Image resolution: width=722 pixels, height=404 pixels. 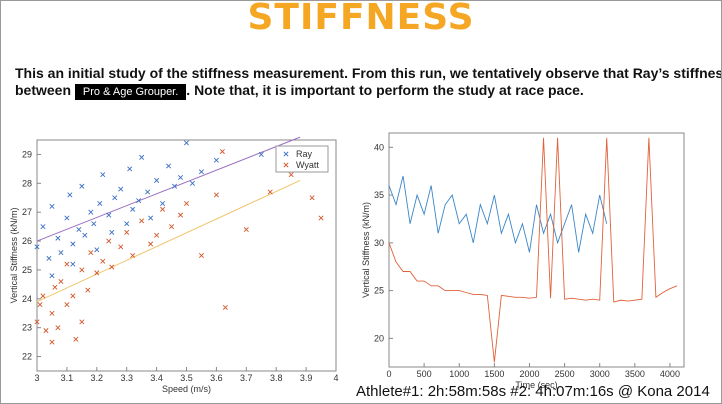 I want to click on y-tick-label: 28, so click(x=27, y=183).